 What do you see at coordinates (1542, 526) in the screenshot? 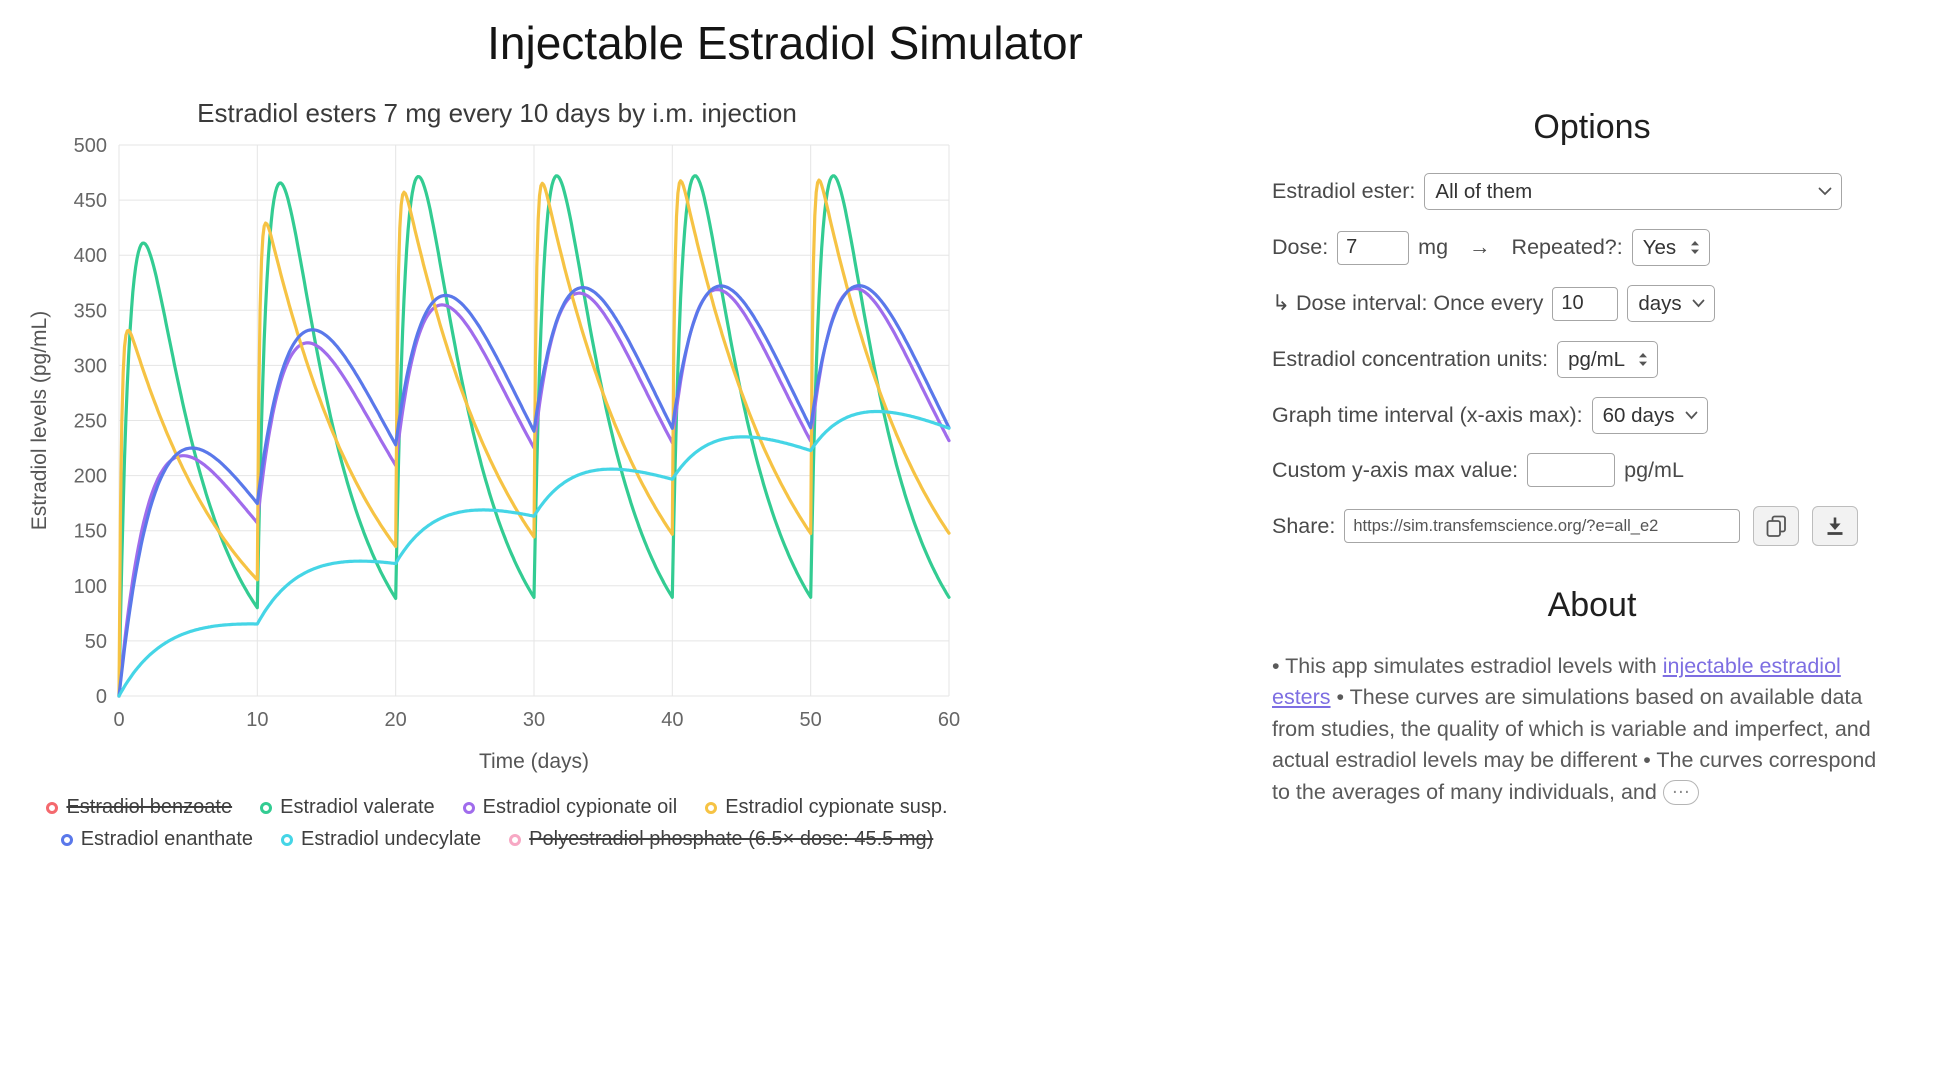
I see `share-url-input` at bounding box center [1542, 526].